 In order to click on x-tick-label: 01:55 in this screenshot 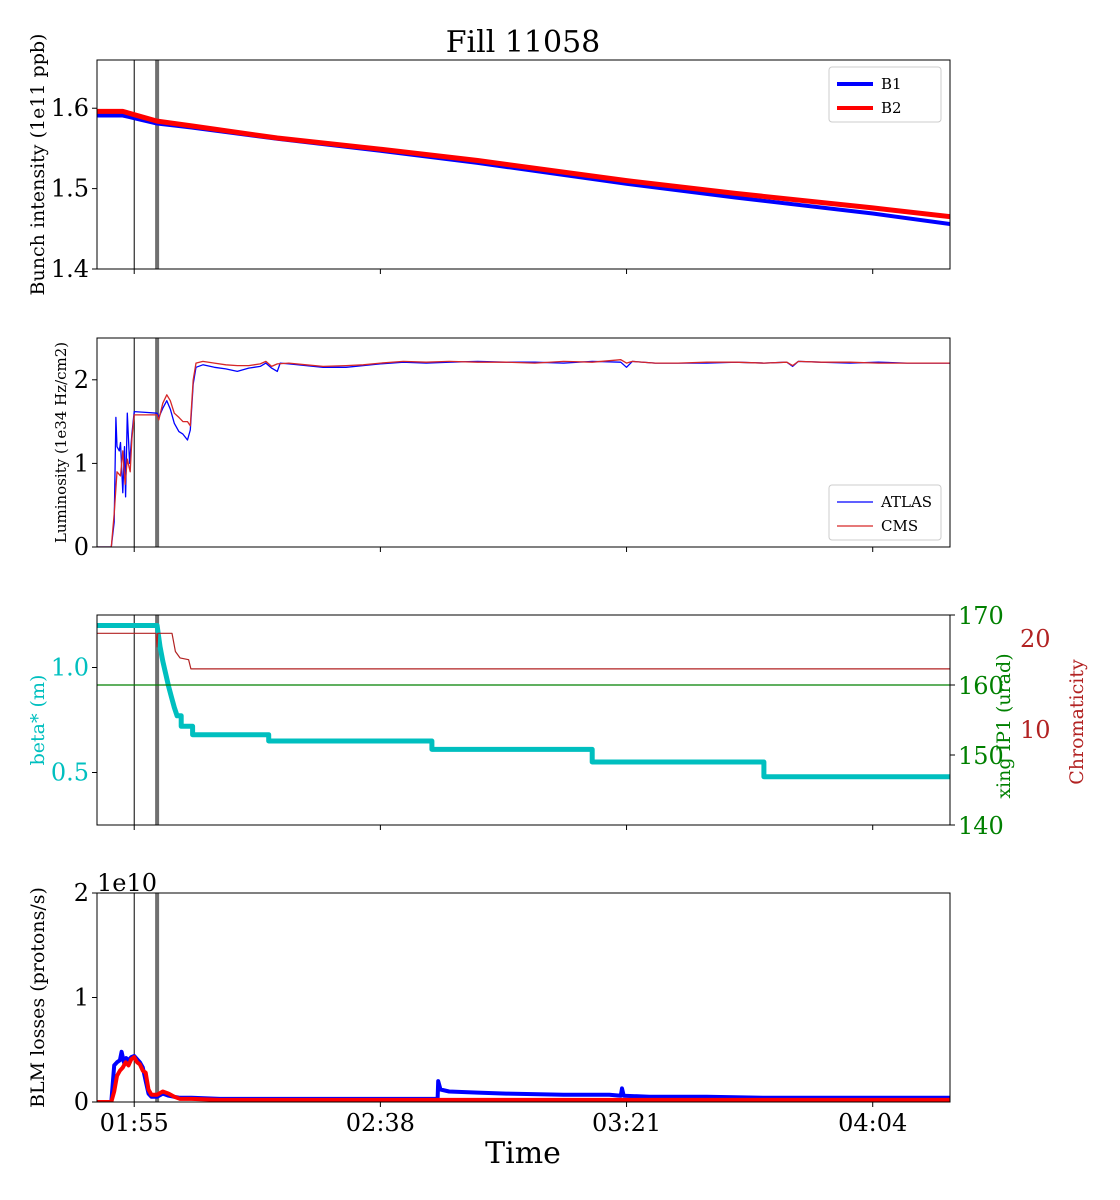, I will do `click(134, 1123)`.